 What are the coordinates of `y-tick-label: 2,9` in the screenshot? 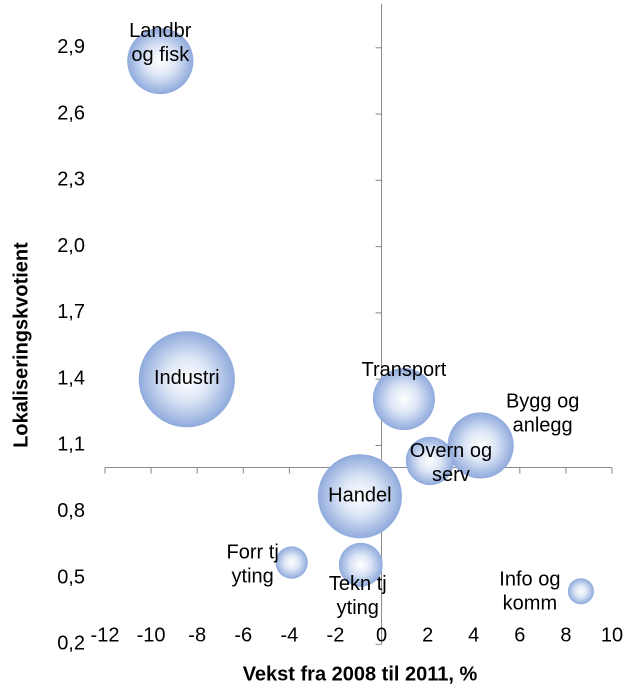 It's located at (71, 47).